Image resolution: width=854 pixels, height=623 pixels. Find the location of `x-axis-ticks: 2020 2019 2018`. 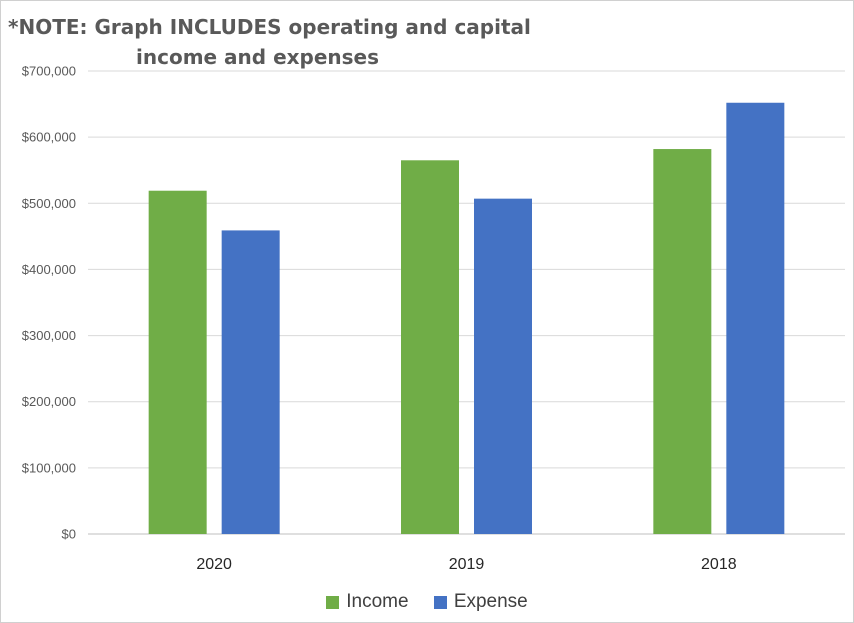

x-axis-ticks: 2020 2019 2018 is located at coordinates (466, 564).